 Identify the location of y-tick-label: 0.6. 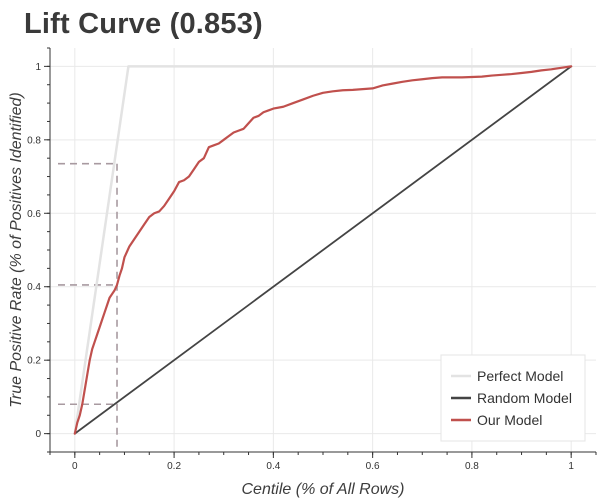
(34, 214).